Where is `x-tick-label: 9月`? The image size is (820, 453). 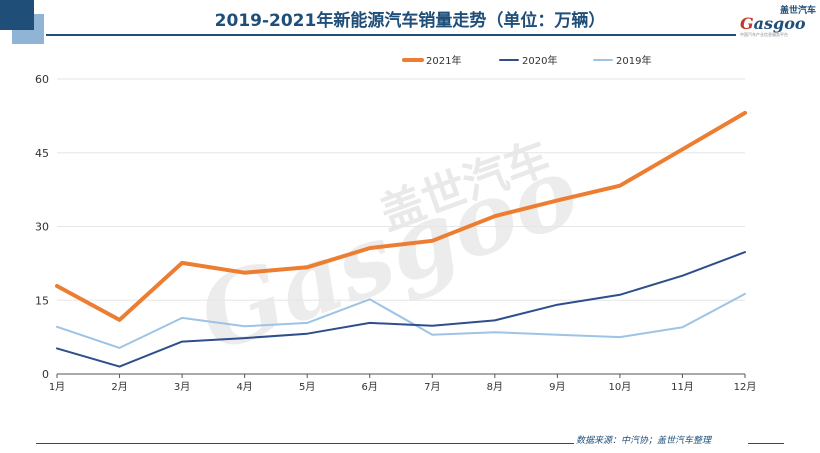
x-tick-label: 9月 is located at coordinates (557, 387).